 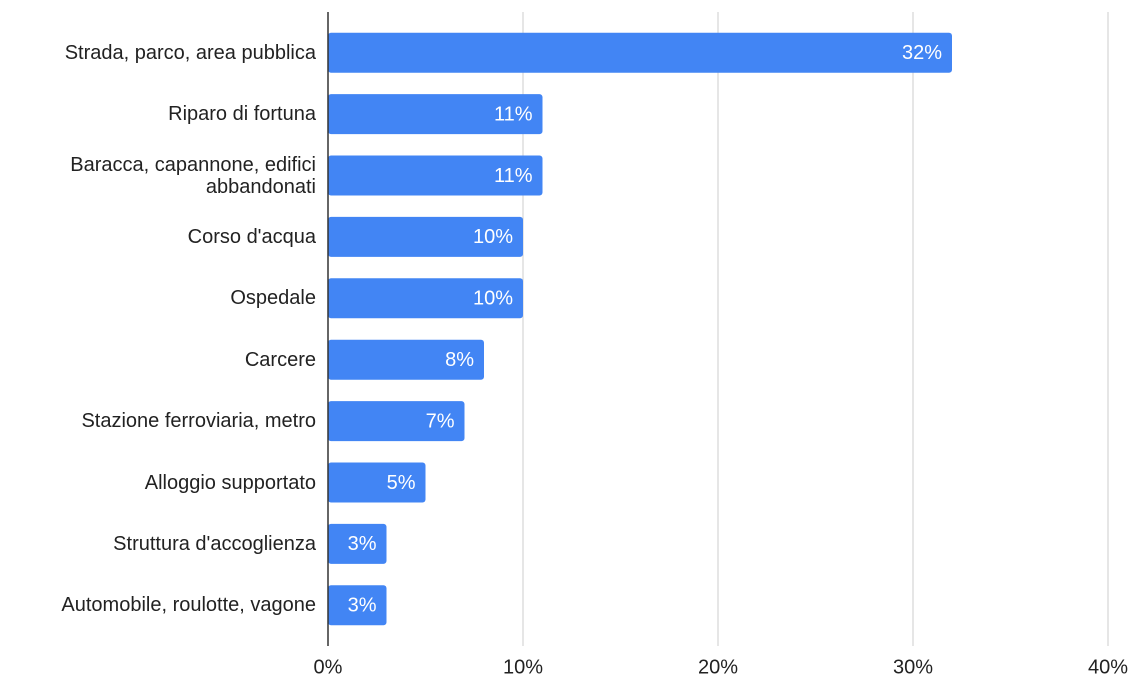 I want to click on x-tick-label: 30%, so click(x=913, y=667).